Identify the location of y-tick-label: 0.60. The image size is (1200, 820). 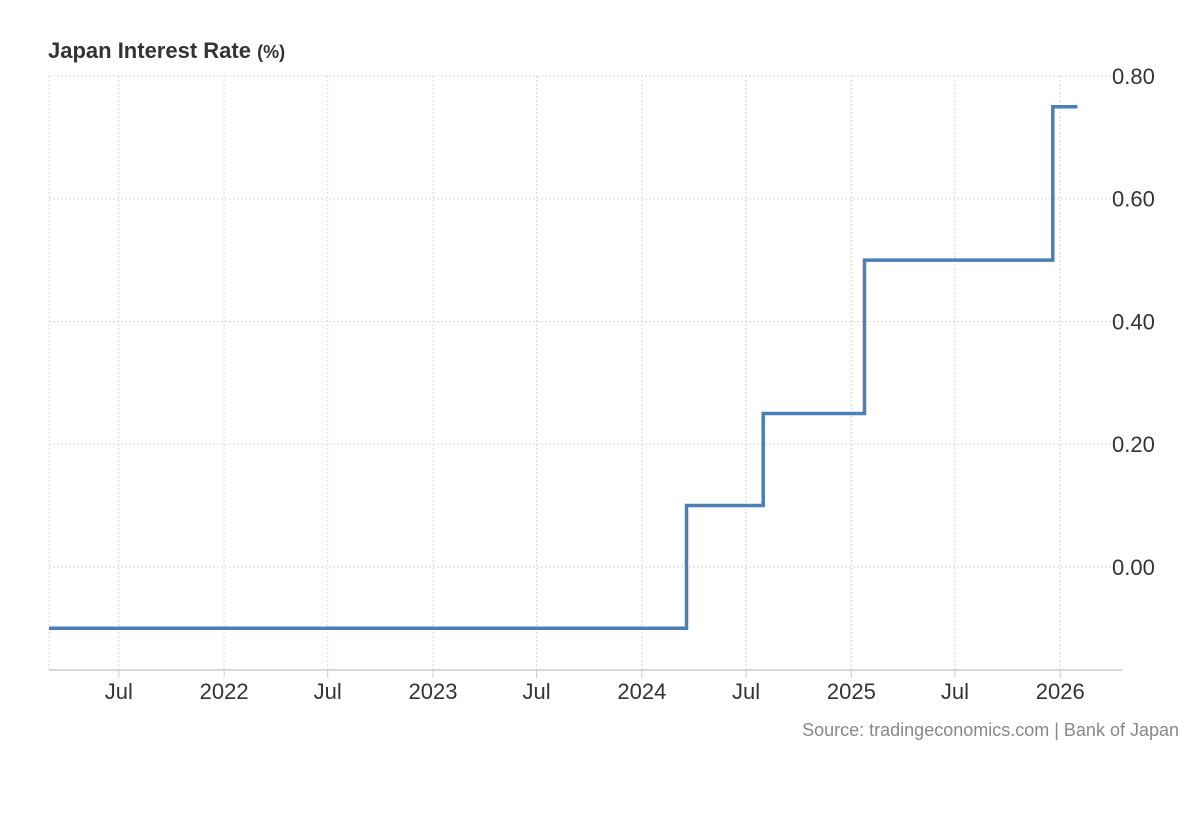
(1133, 199).